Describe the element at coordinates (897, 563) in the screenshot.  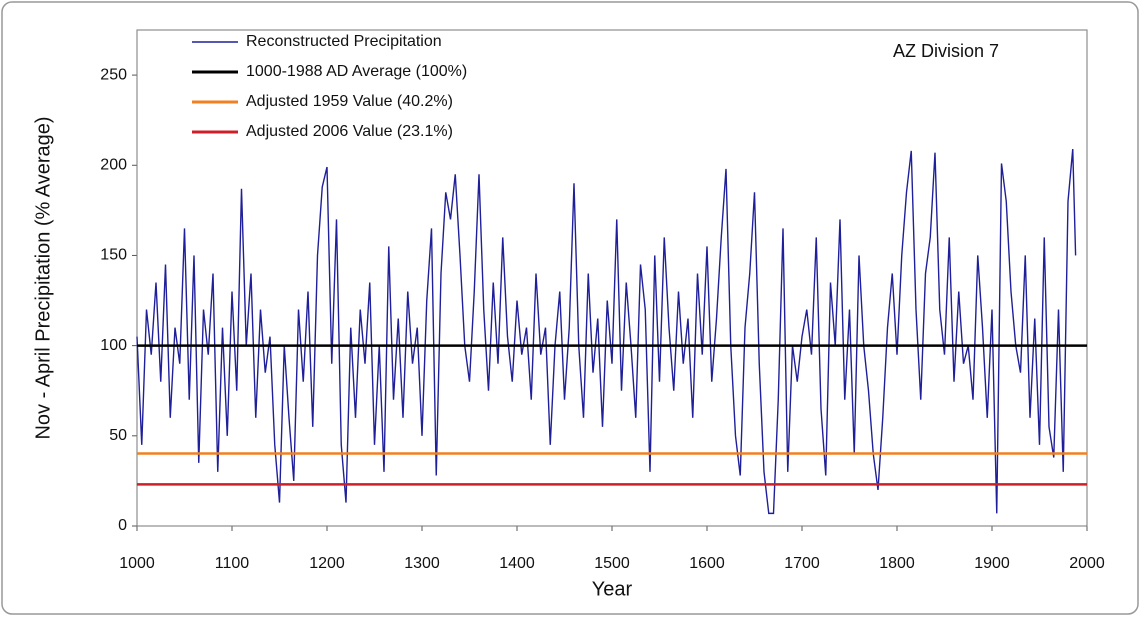
I see `x-tick-label: 1800` at that location.